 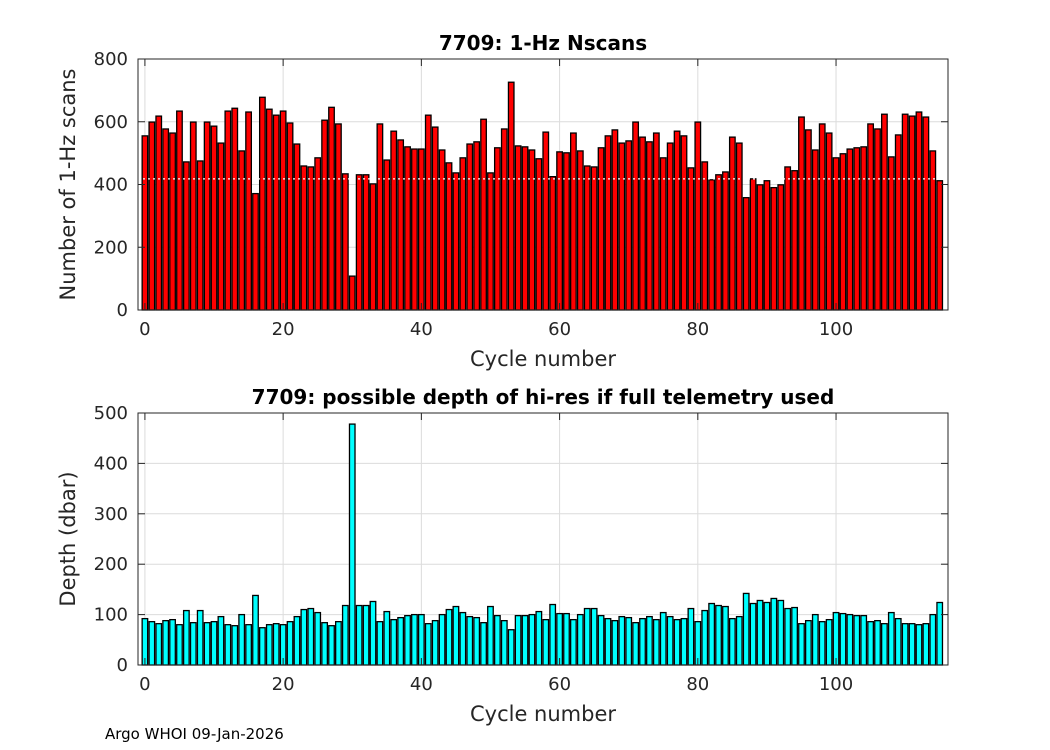 I want to click on y-axis-label: Number of 1-Hz scans, so click(x=68, y=185).